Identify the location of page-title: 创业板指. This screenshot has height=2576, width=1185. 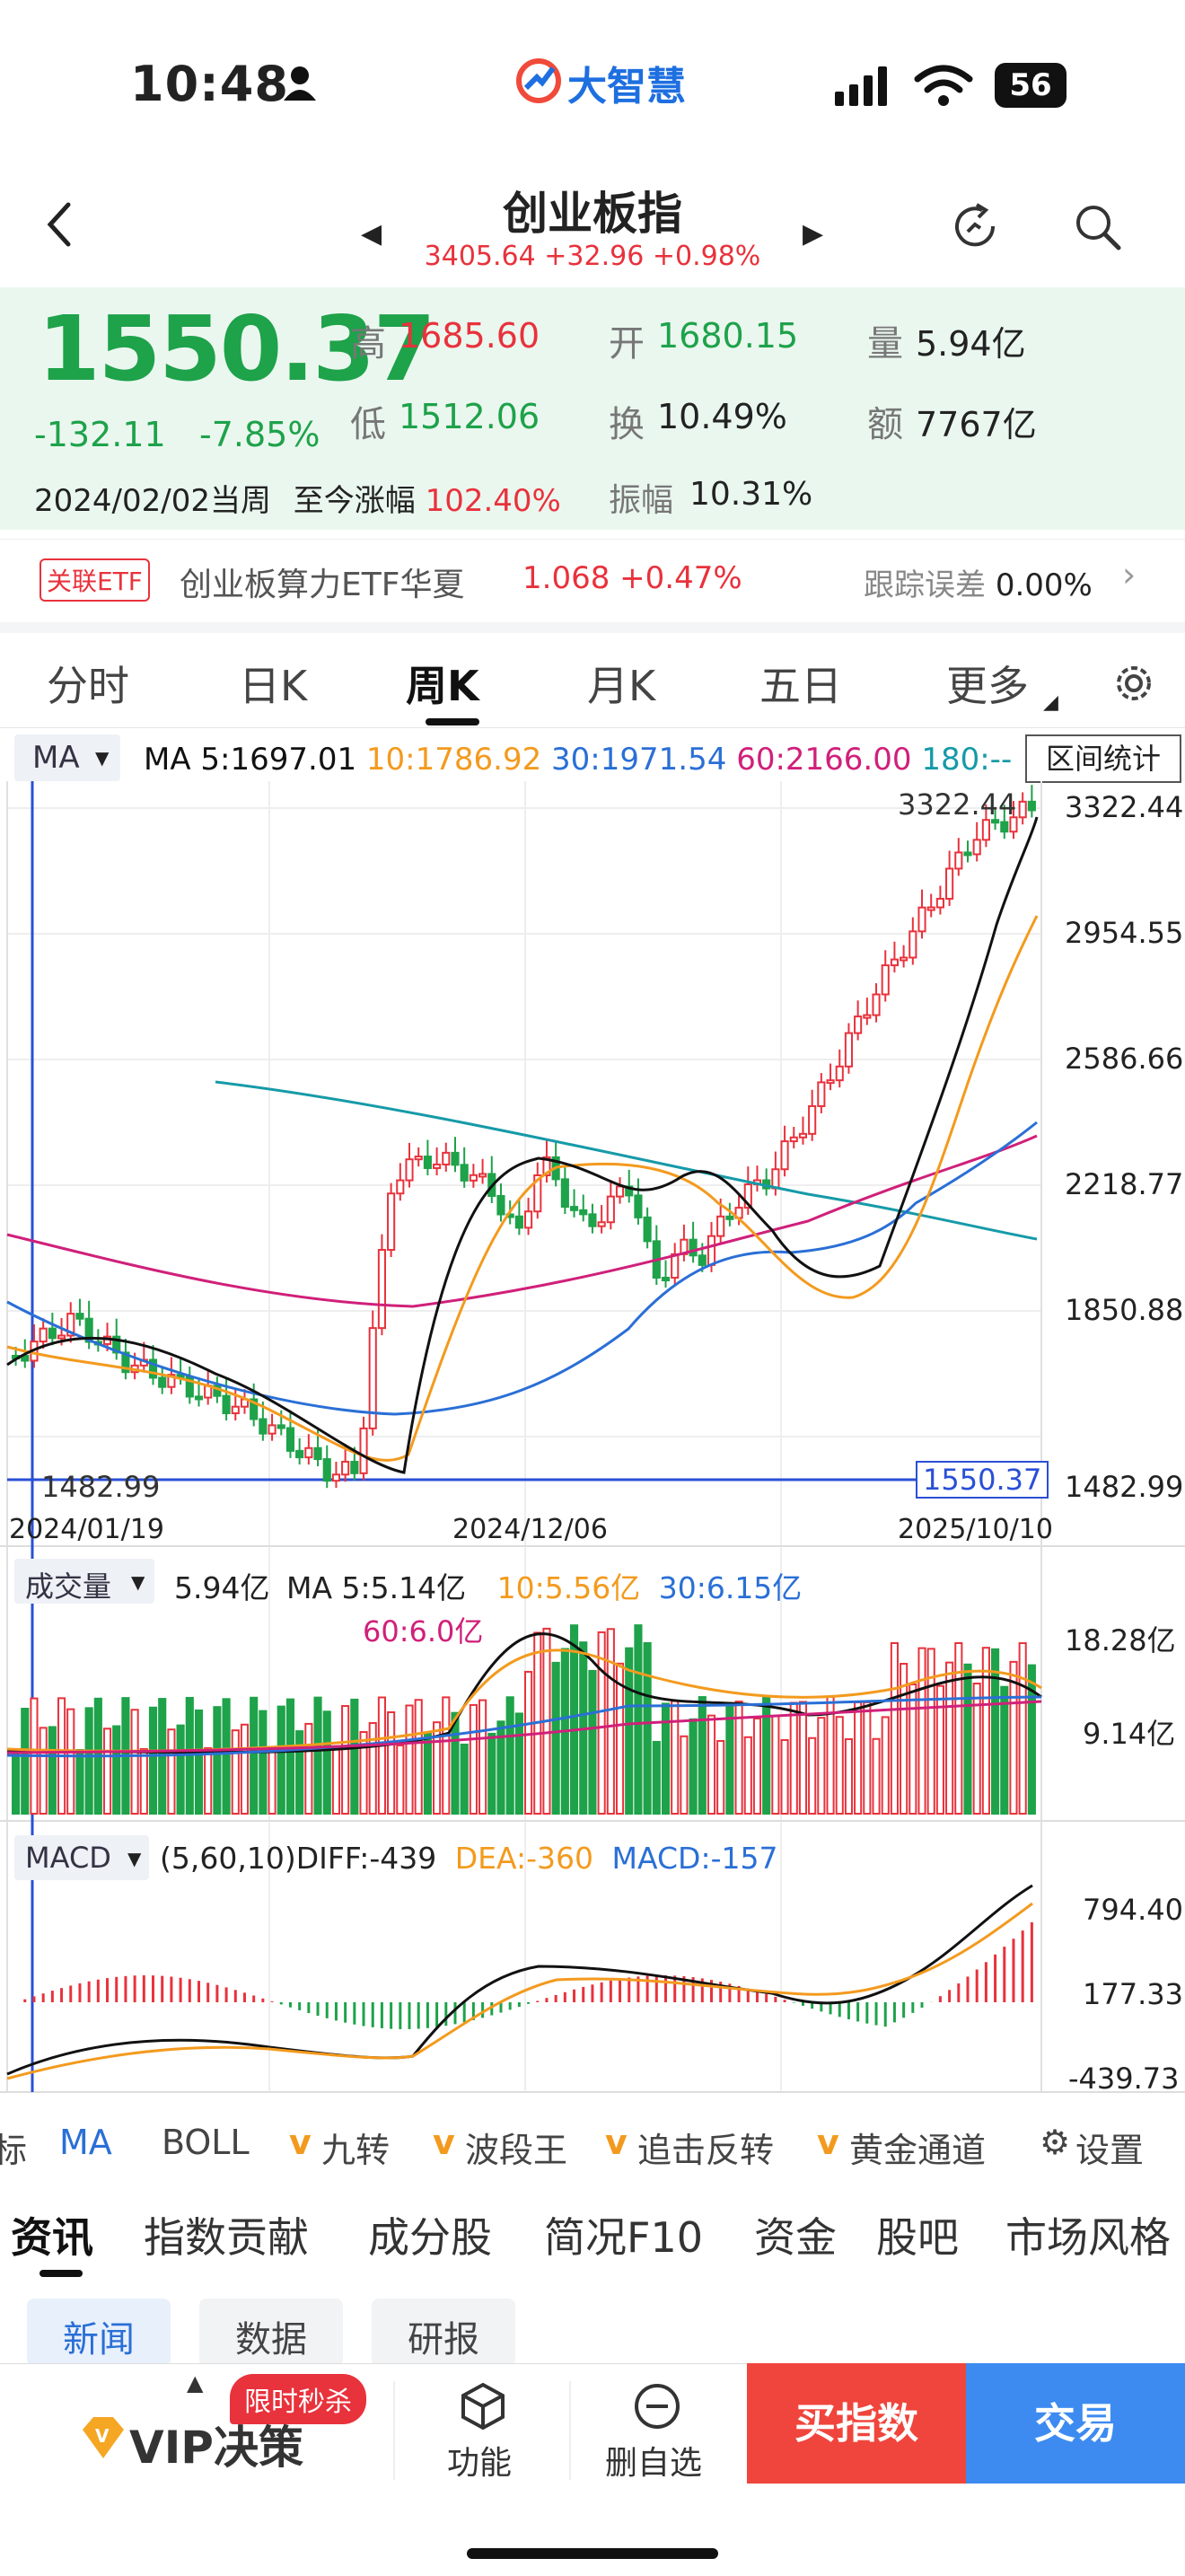
(592, 214).